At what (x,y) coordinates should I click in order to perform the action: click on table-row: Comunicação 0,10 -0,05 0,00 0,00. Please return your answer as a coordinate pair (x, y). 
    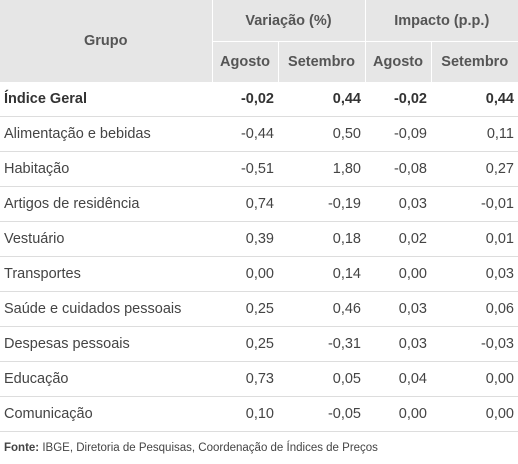
    Looking at the image, I should click on (259, 414).